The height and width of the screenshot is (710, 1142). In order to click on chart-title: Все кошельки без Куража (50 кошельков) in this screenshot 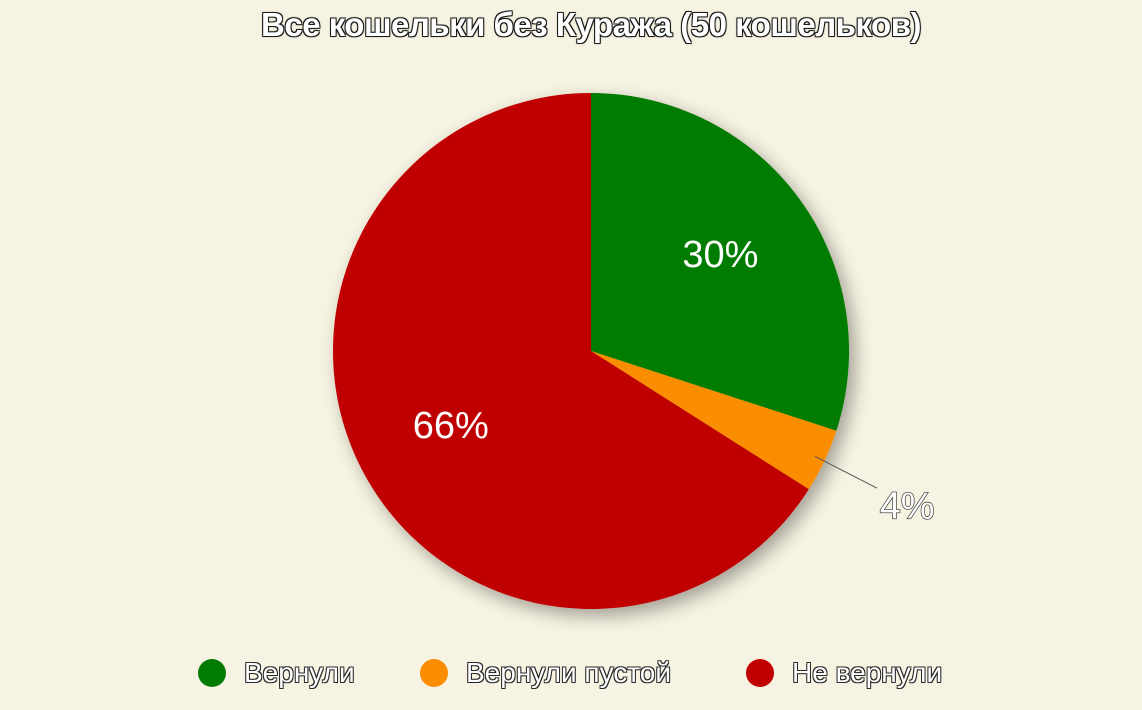, I will do `click(591, 24)`.